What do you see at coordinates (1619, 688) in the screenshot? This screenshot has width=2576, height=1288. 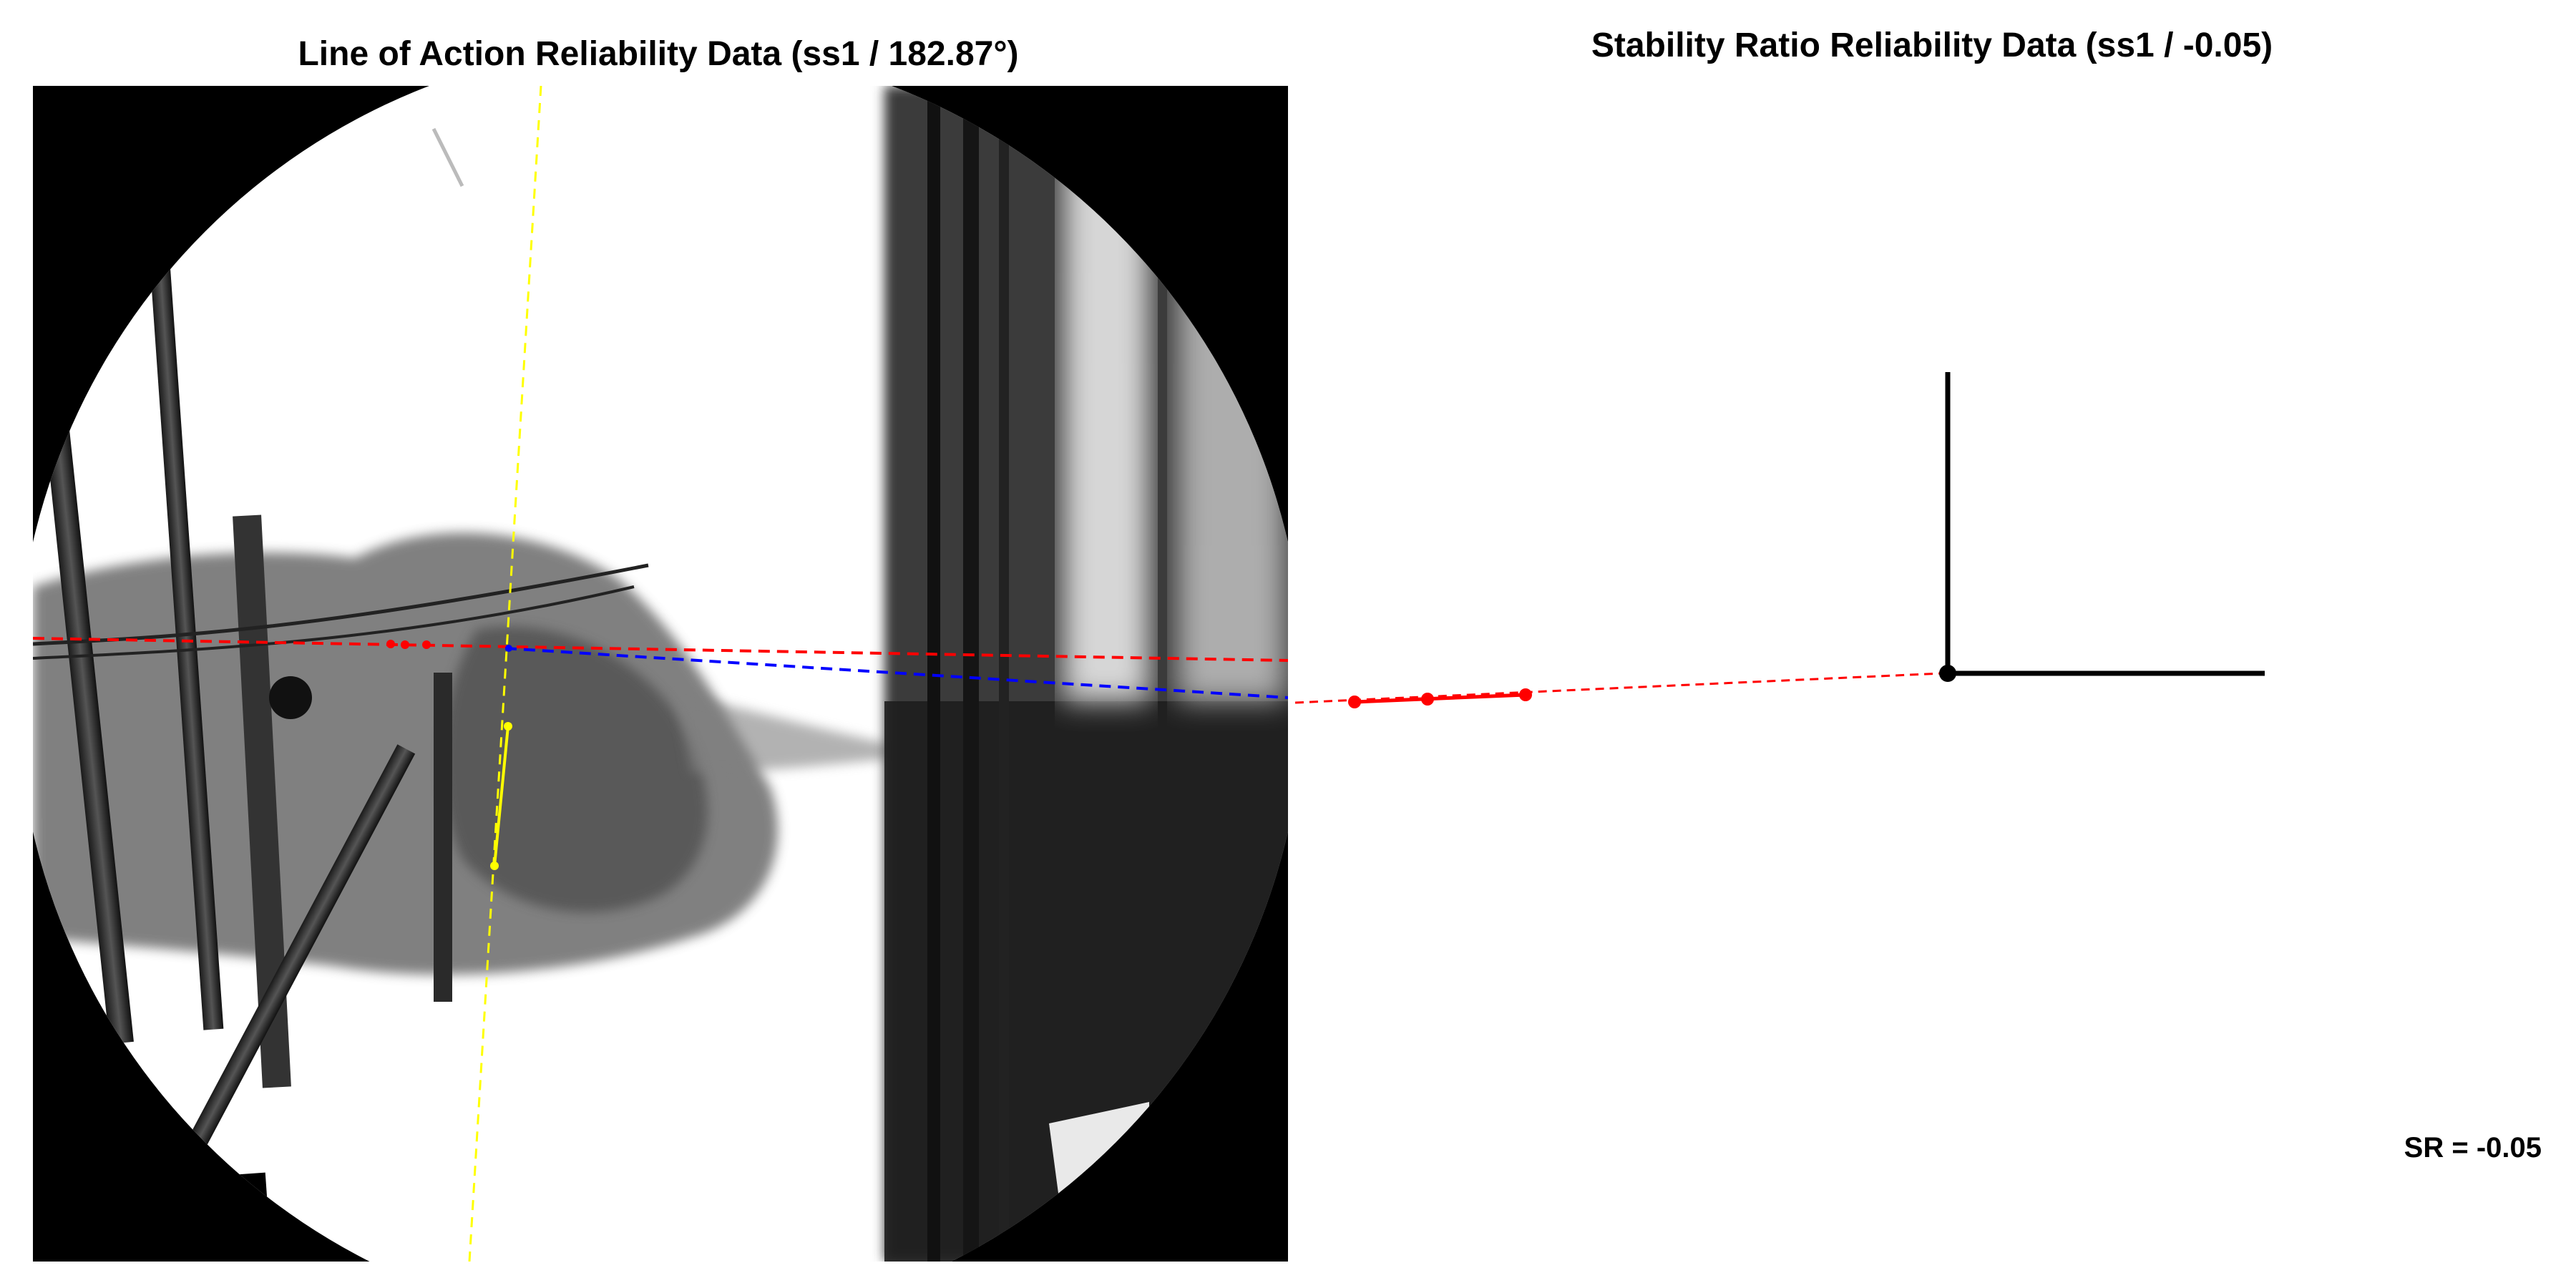 I see `sr-dashed-line` at bounding box center [1619, 688].